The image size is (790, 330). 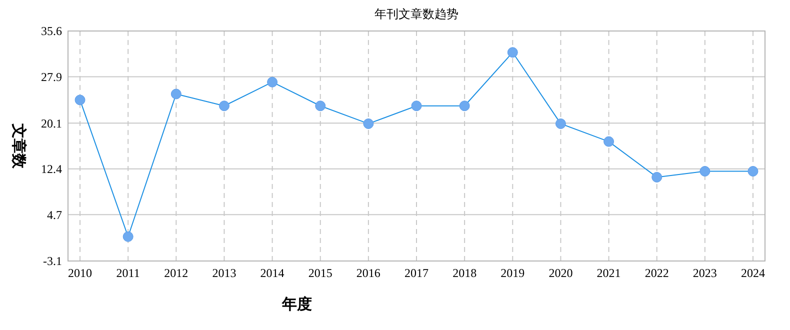 What do you see at coordinates (51, 77) in the screenshot?
I see `y-tick-label: 27.9` at bounding box center [51, 77].